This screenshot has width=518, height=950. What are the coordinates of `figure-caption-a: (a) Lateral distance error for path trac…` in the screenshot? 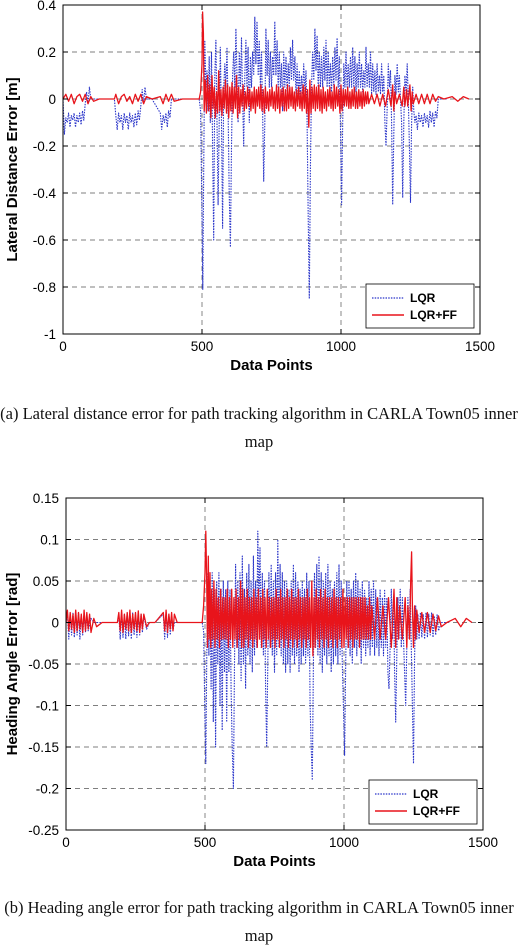 It's located at (259, 427).